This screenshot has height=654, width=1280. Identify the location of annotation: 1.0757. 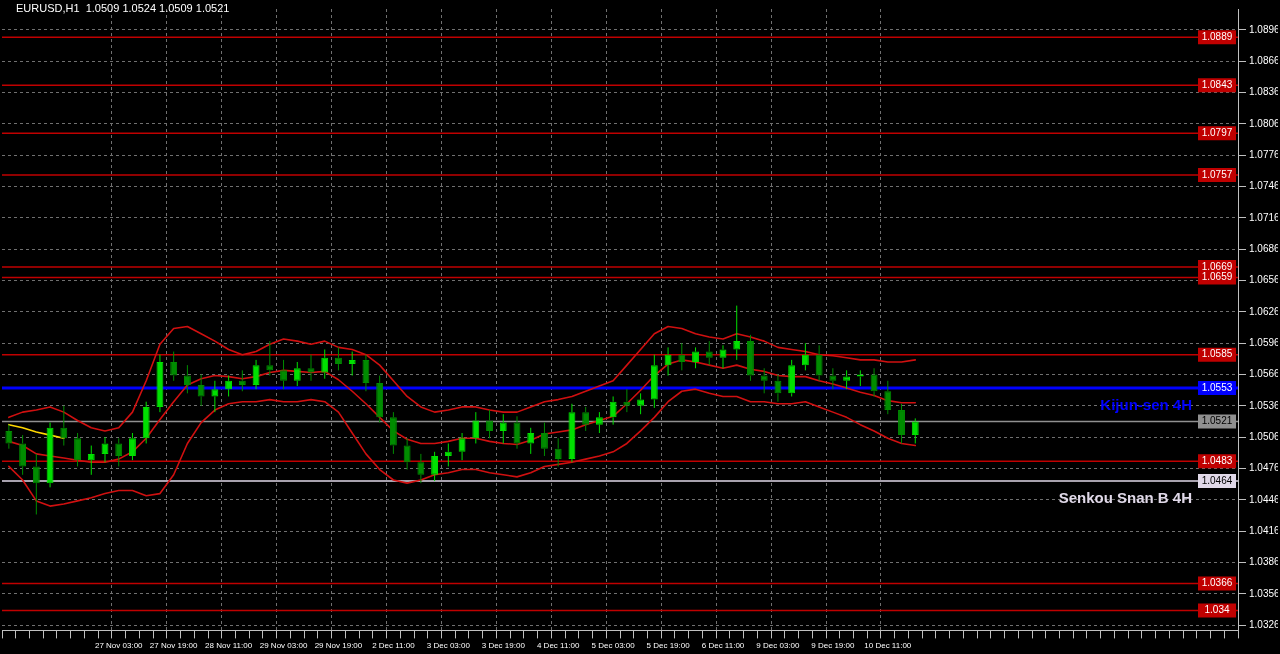
(1217, 174).